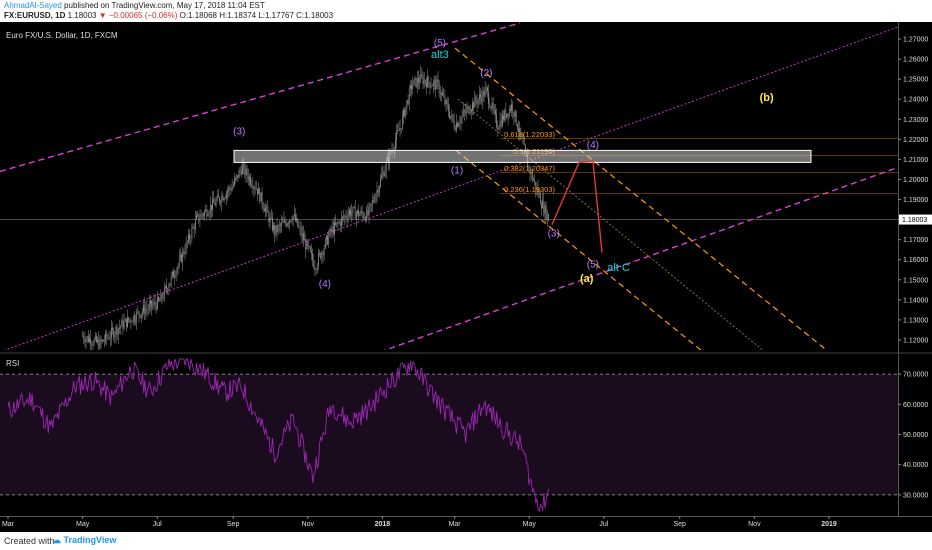 The height and width of the screenshot is (550, 932). Describe the element at coordinates (915, 120) in the screenshot. I see `price-tick-label: 1.23000` at that location.